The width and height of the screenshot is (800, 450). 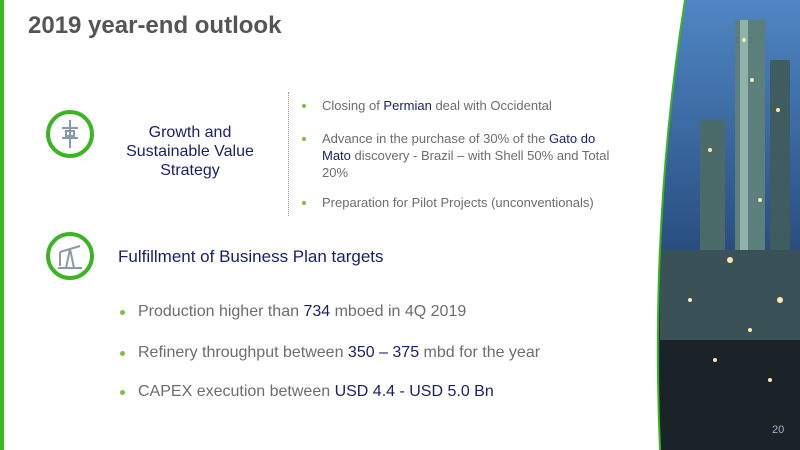 What do you see at coordinates (70, 134) in the screenshot?
I see `icon-wellhead` at bounding box center [70, 134].